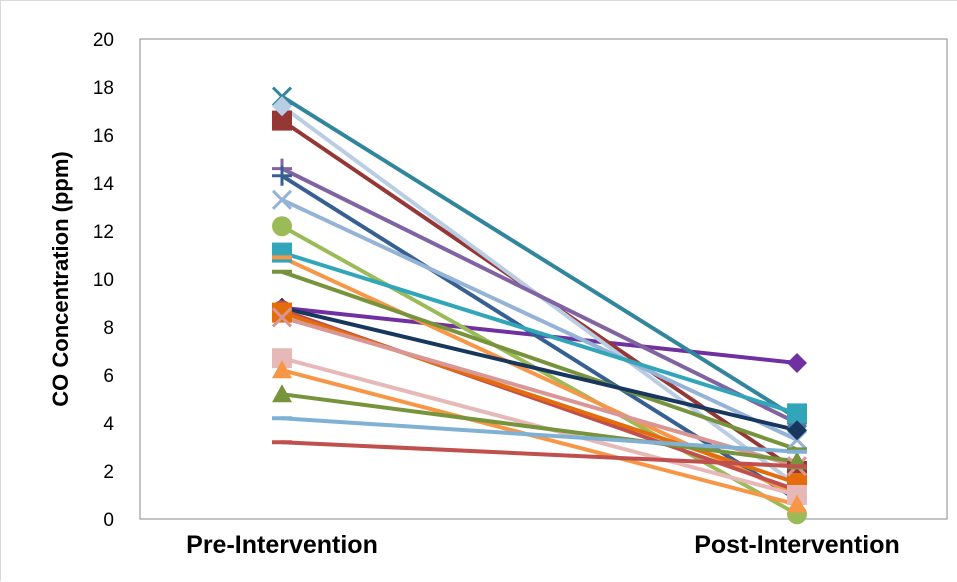 Image resolution: width=957 pixels, height=582 pixels. What do you see at coordinates (60, 278) in the screenshot?
I see `y-axis-label: CO Concentration (ppm)` at bounding box center [60, 278].